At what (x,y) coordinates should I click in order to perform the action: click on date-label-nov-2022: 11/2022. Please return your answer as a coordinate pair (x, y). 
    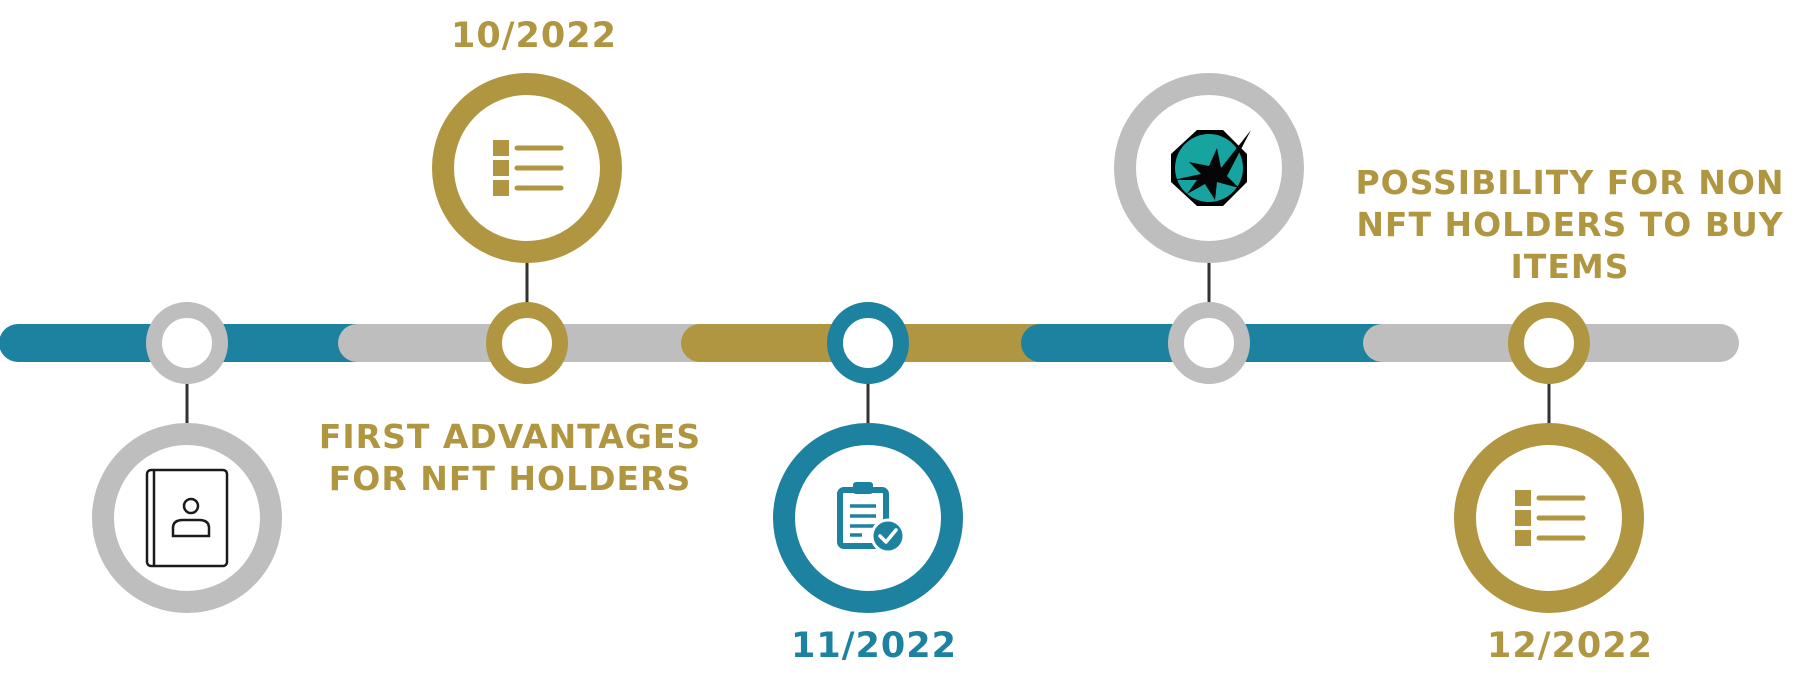
    Looking at the image, I should click on (874, 646).